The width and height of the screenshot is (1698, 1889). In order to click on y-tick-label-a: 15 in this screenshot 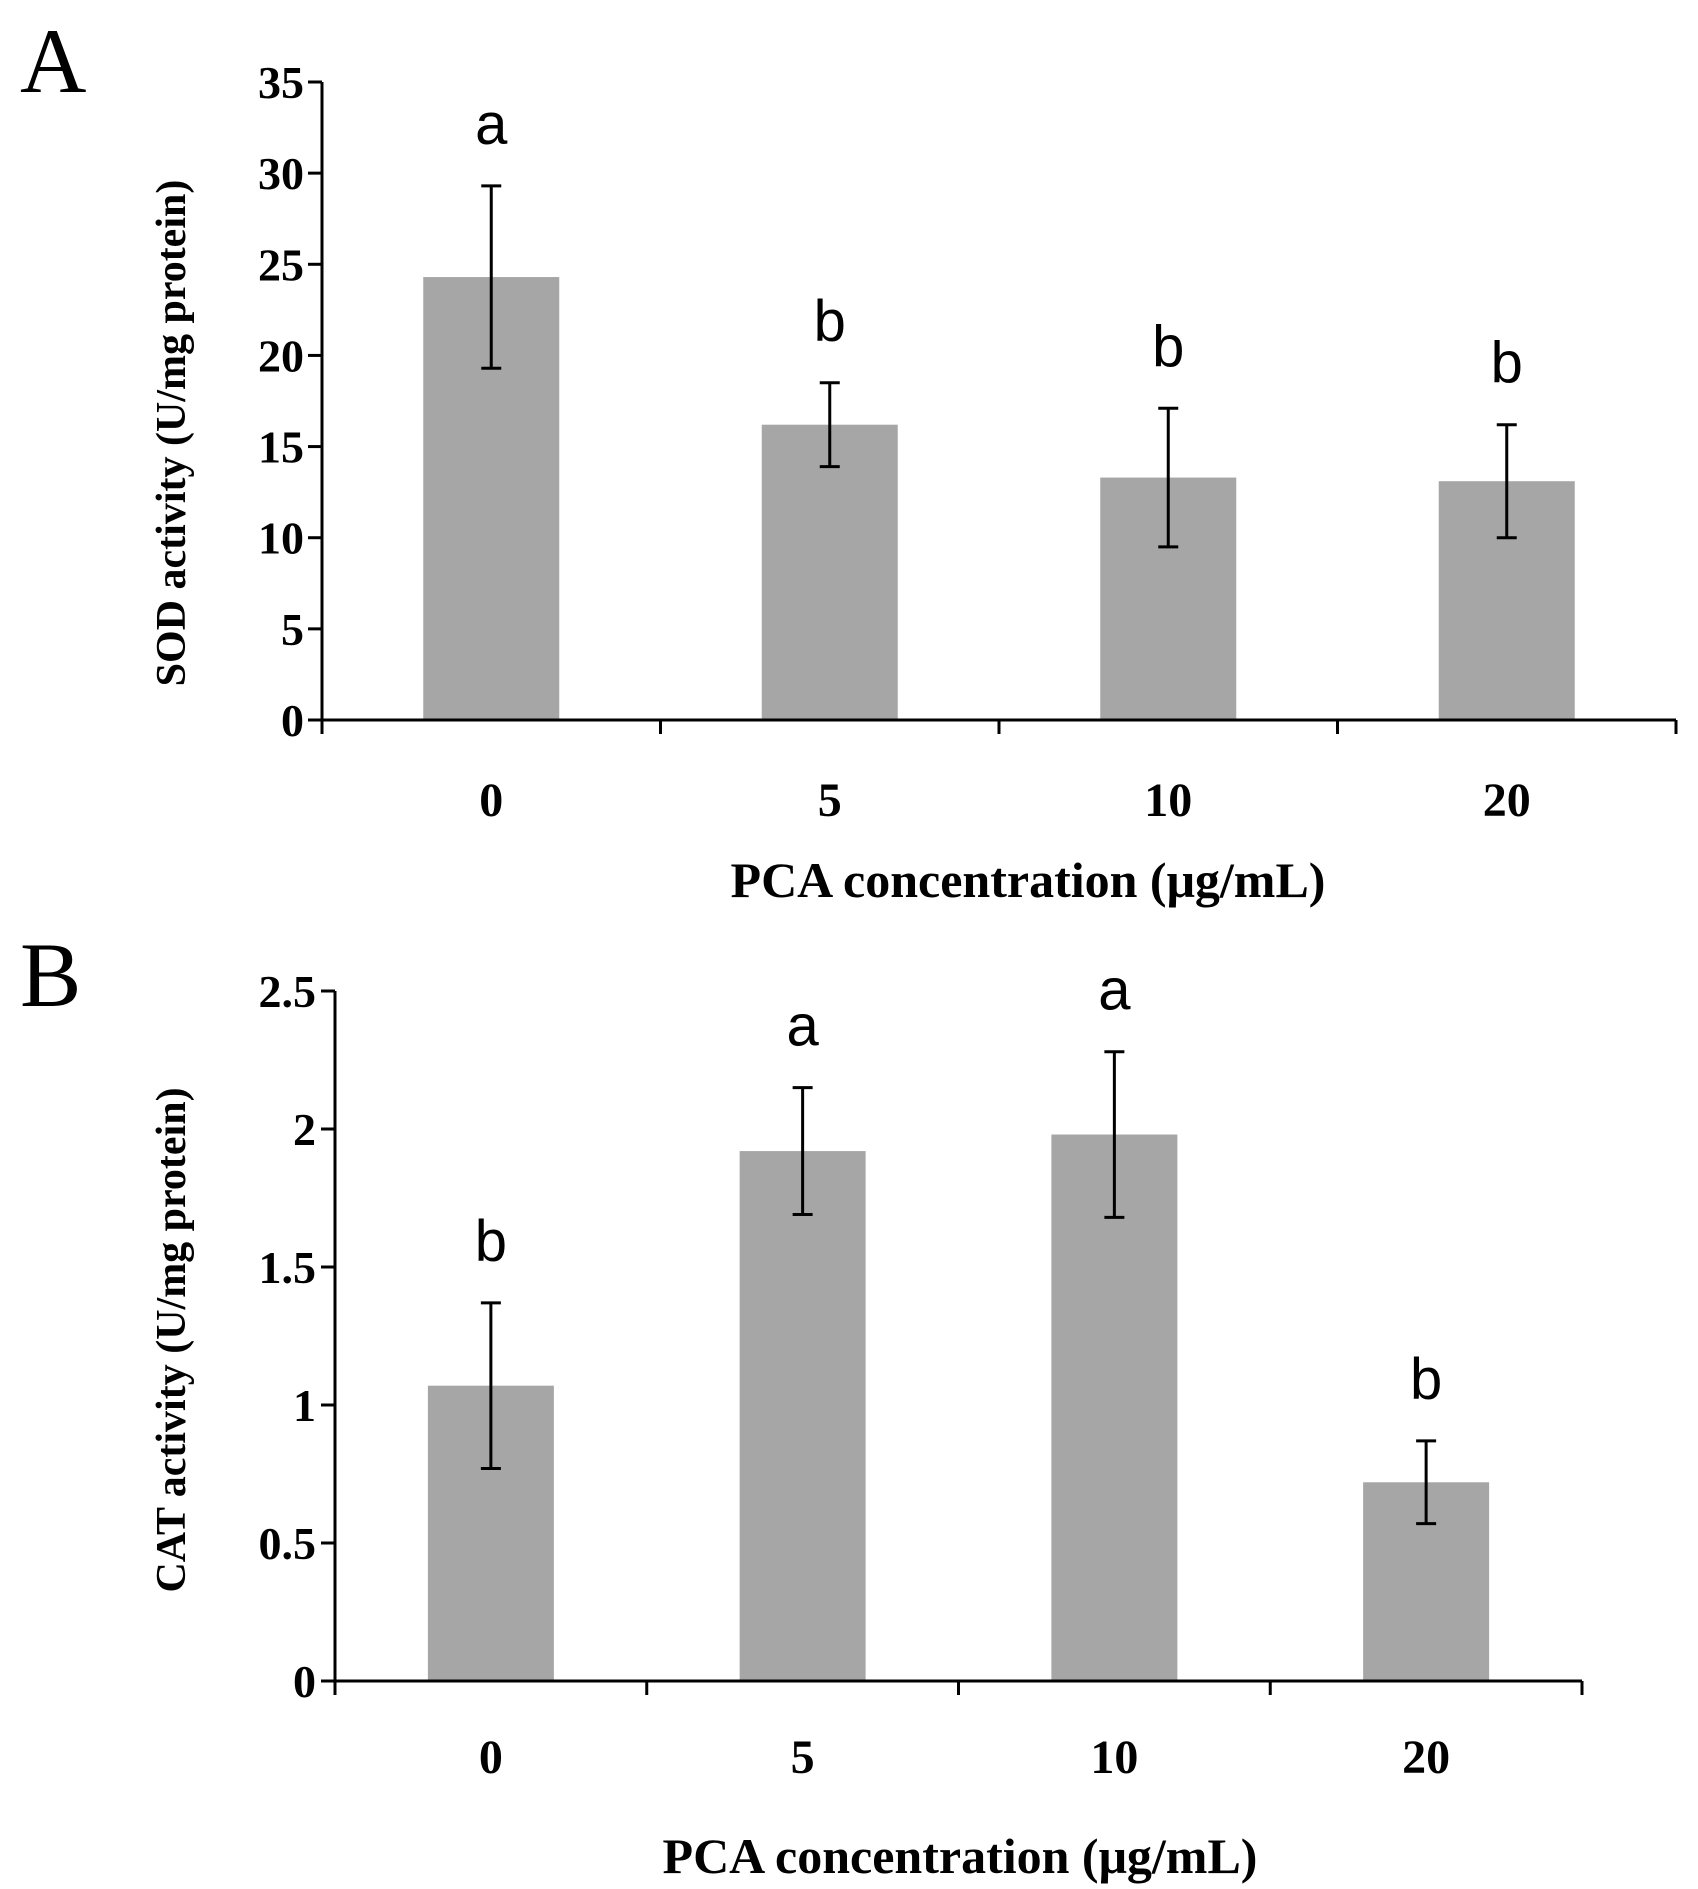, I will do `click(281, 447)`.